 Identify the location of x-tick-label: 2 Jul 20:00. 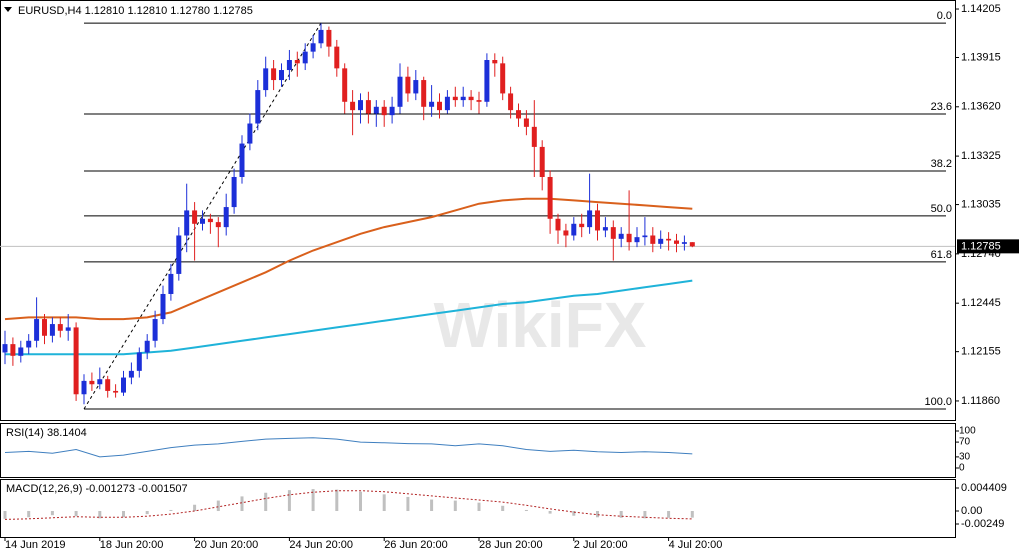
(601, 545).